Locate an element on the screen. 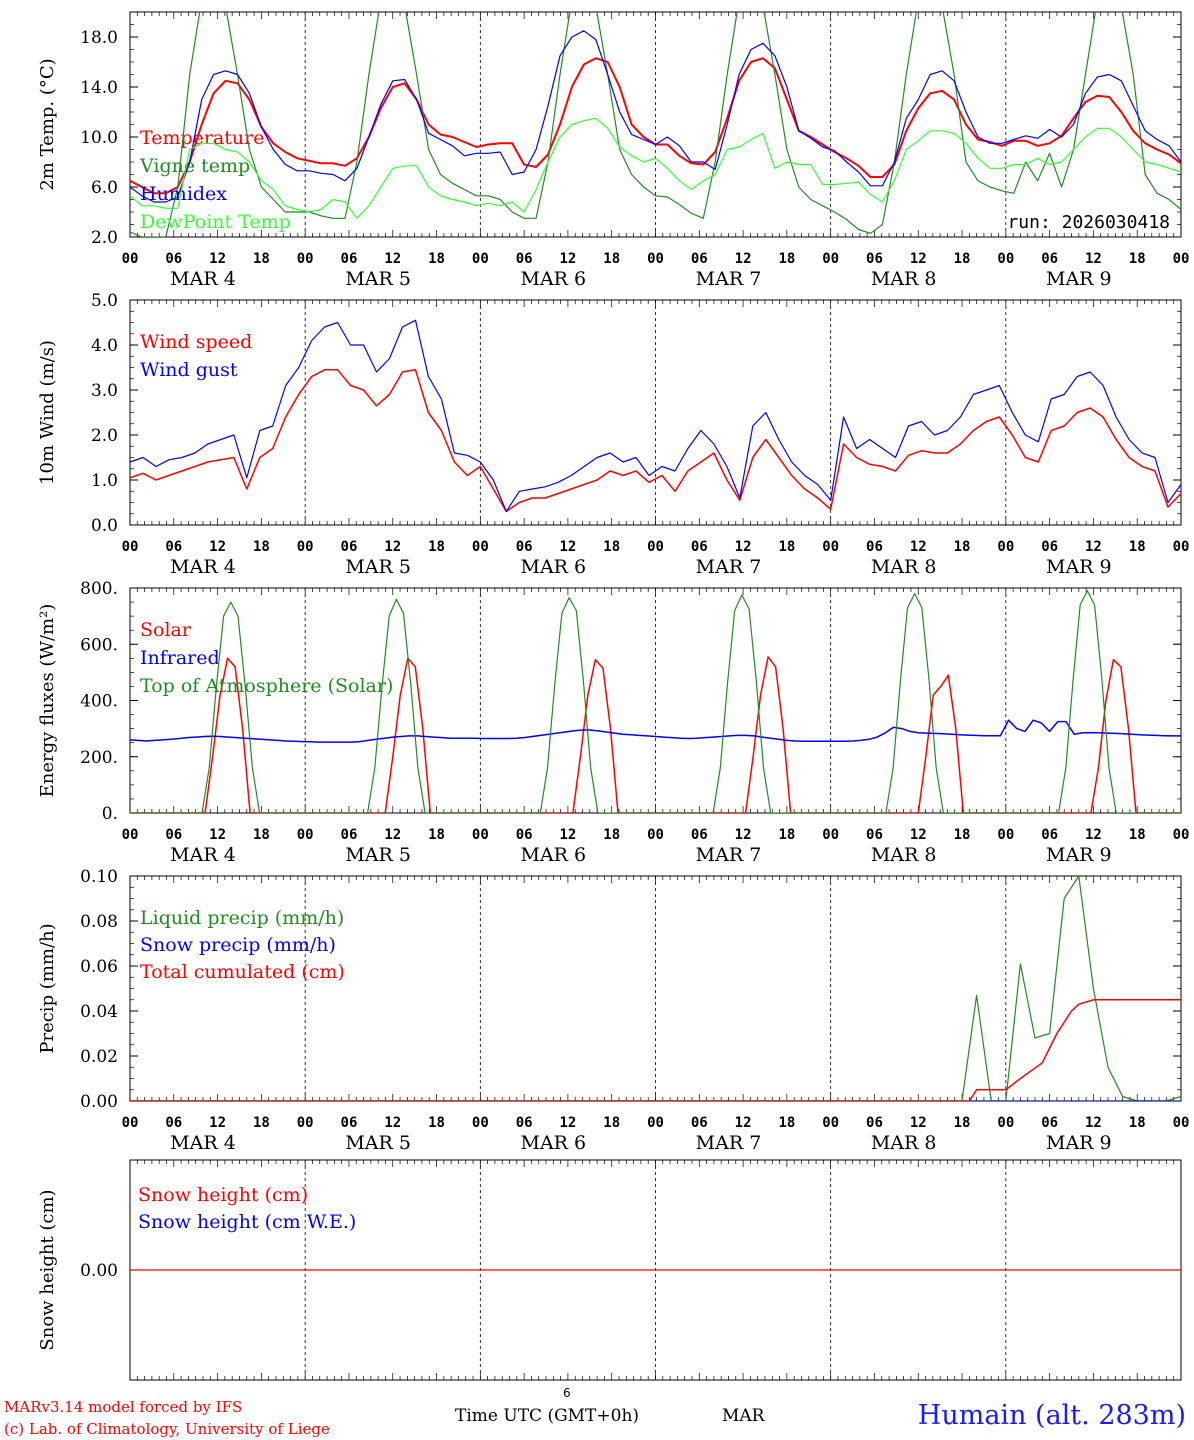 Image resolution: width=1194 pixels, height=1440 pixels. legend-entry: Top of Atmosphere (Solar) is located at coordinates (266, 686).